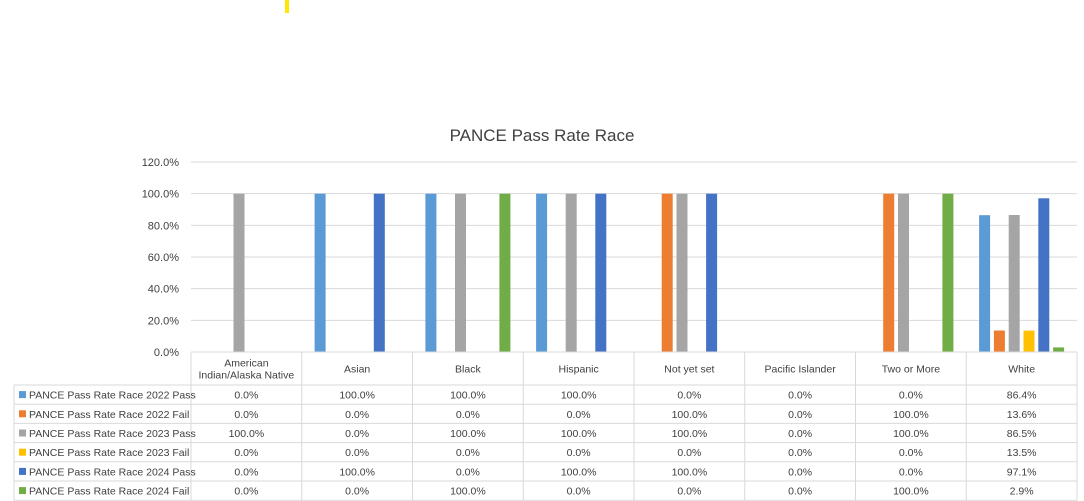 This screenshot has width=1084, height=501. I want to click on series-name: PANCE Pass Rate Race 2022 Pass, so click(112, 396).